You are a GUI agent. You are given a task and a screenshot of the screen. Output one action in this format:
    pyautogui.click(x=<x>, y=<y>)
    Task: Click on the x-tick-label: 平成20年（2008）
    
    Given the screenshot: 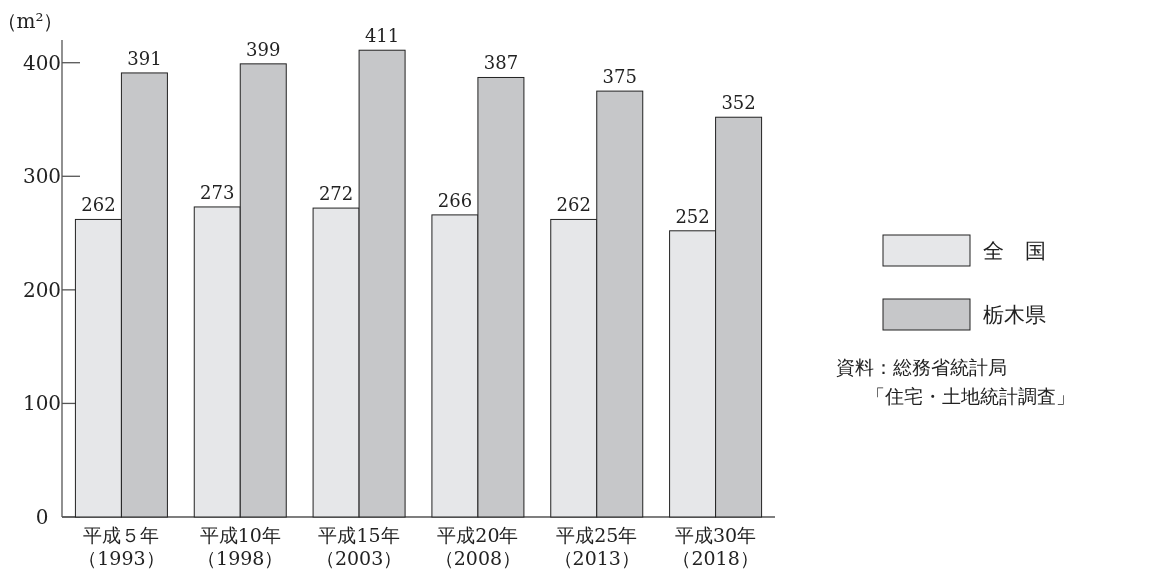 What is the action you would take?
    pyautogui.click(x=478, y=546)
    